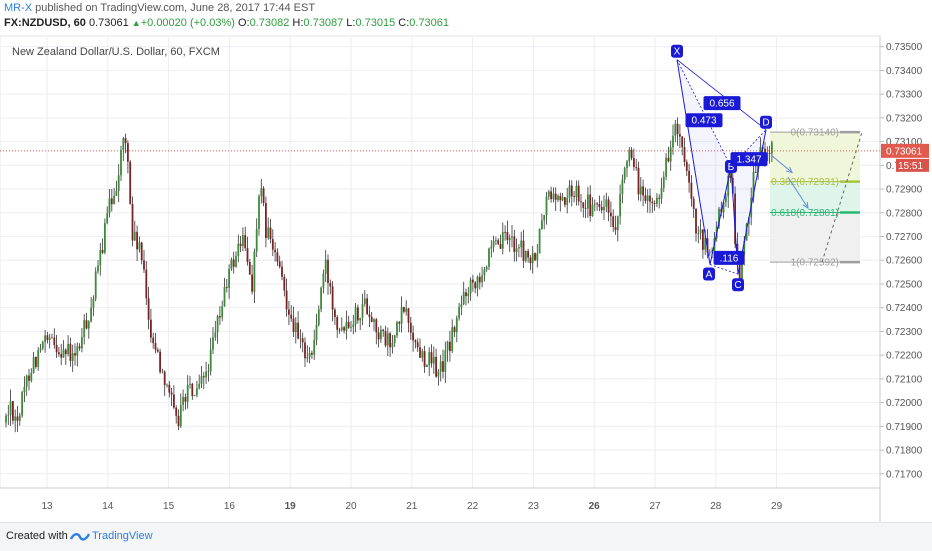 The height and width of the screenshot is (551, 932). What do you see at coordinates (136, 23) in the screenshot?
I see `up-triangle-icon: ▲` at bounding box center [136, 23].